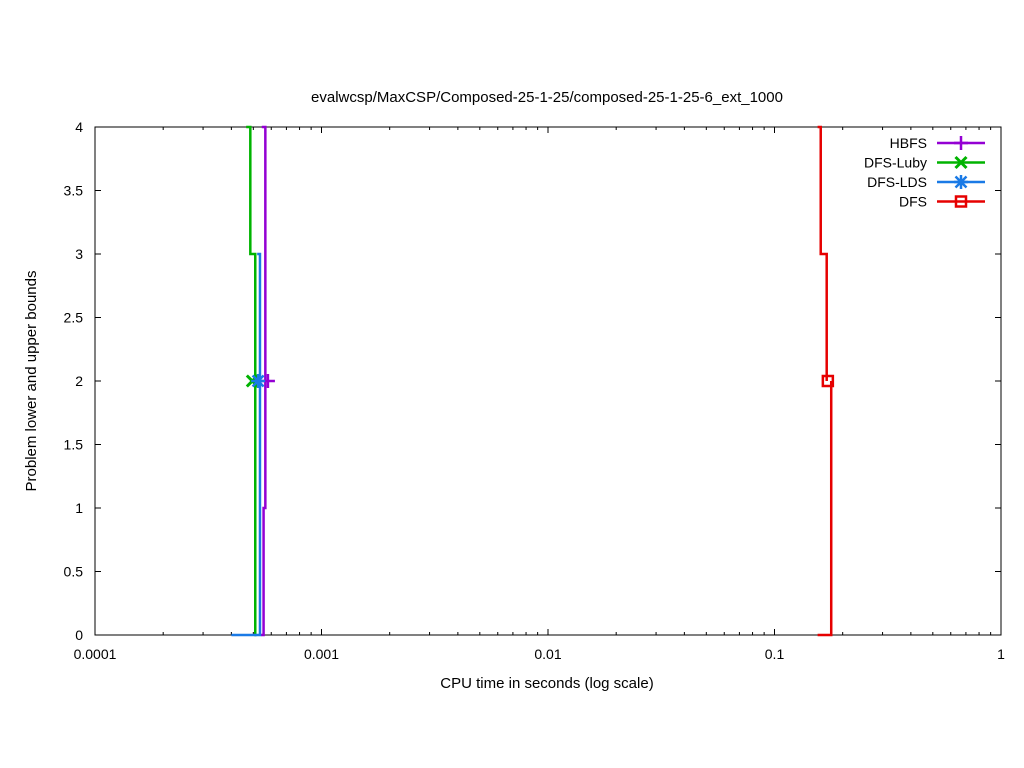  I want to click on series-hbfs, so click(267, 381).